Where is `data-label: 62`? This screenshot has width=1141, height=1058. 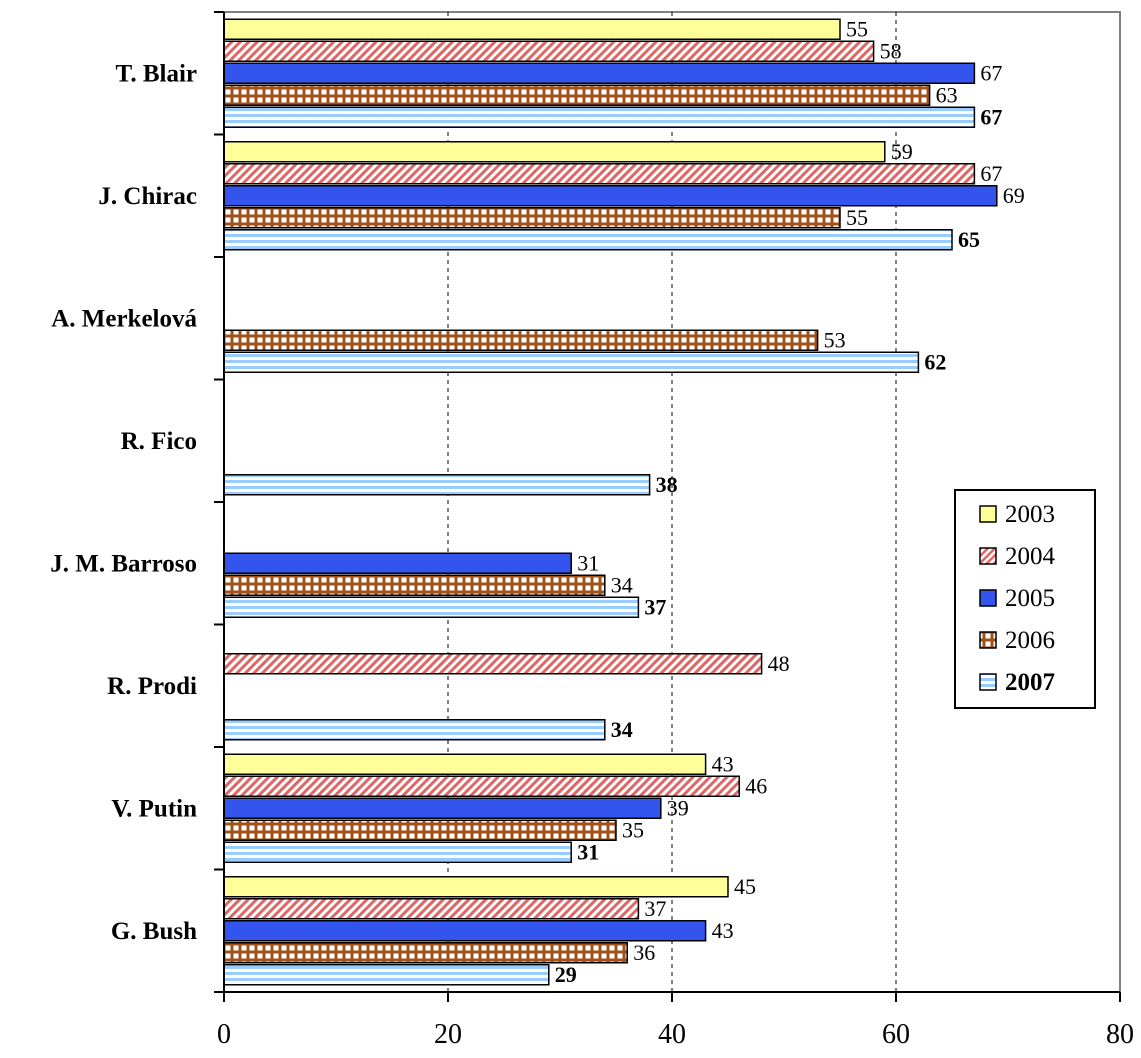 data-label: 62 is located at coordinates (935, 361).